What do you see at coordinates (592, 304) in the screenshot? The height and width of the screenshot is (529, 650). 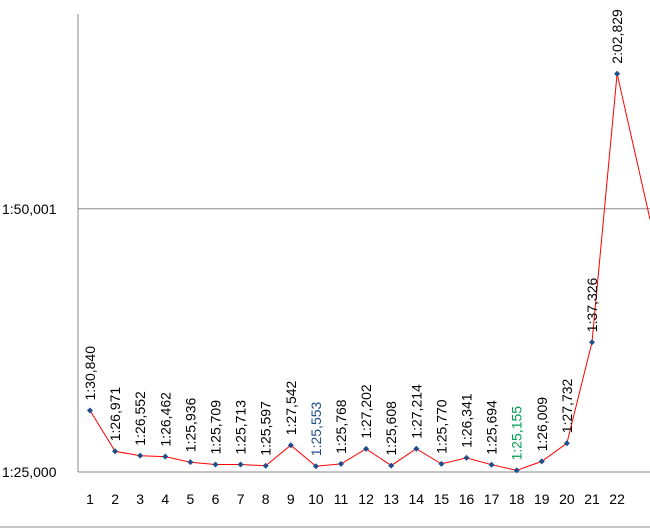 I see `data-label: 1:37,326` at bounding box center [592, 304].